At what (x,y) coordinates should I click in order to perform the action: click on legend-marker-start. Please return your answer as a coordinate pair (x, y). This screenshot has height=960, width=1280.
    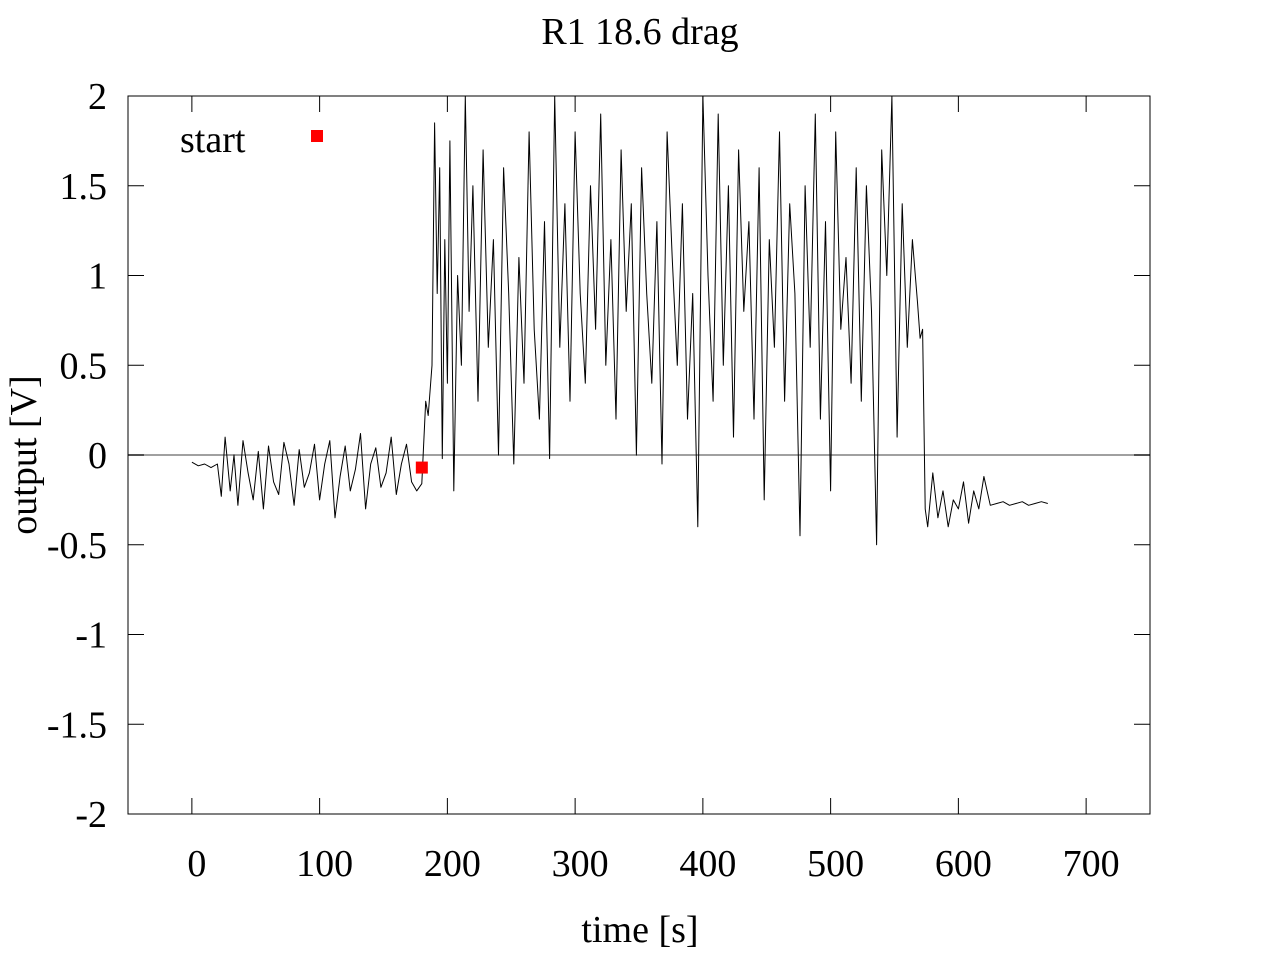
    Looking at the image, I should click on (317, 136).